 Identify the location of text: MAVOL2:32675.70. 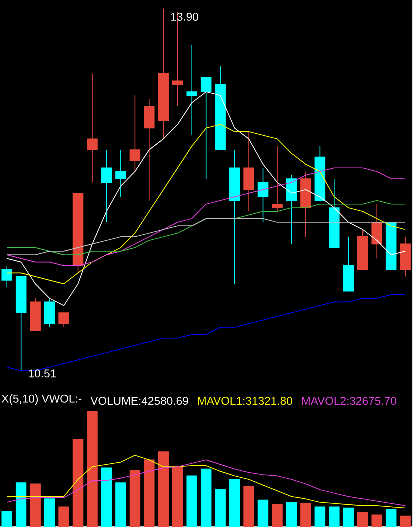
(349, 401).